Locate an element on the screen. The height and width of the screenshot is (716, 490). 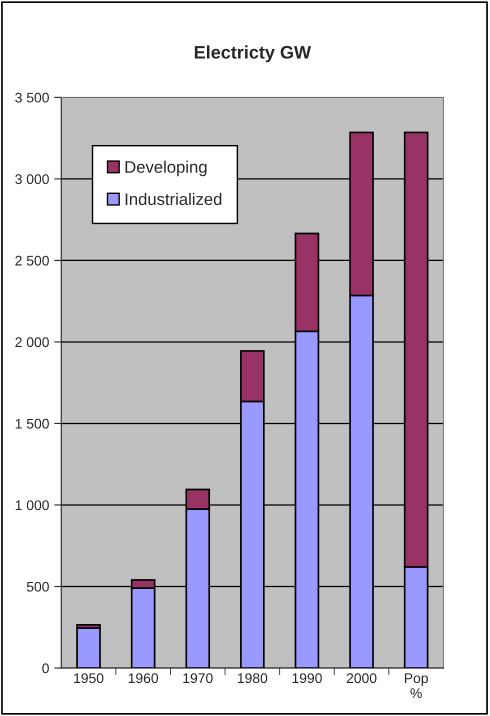
y-tick-label: 2 000 is located at coordinates (32, 342).